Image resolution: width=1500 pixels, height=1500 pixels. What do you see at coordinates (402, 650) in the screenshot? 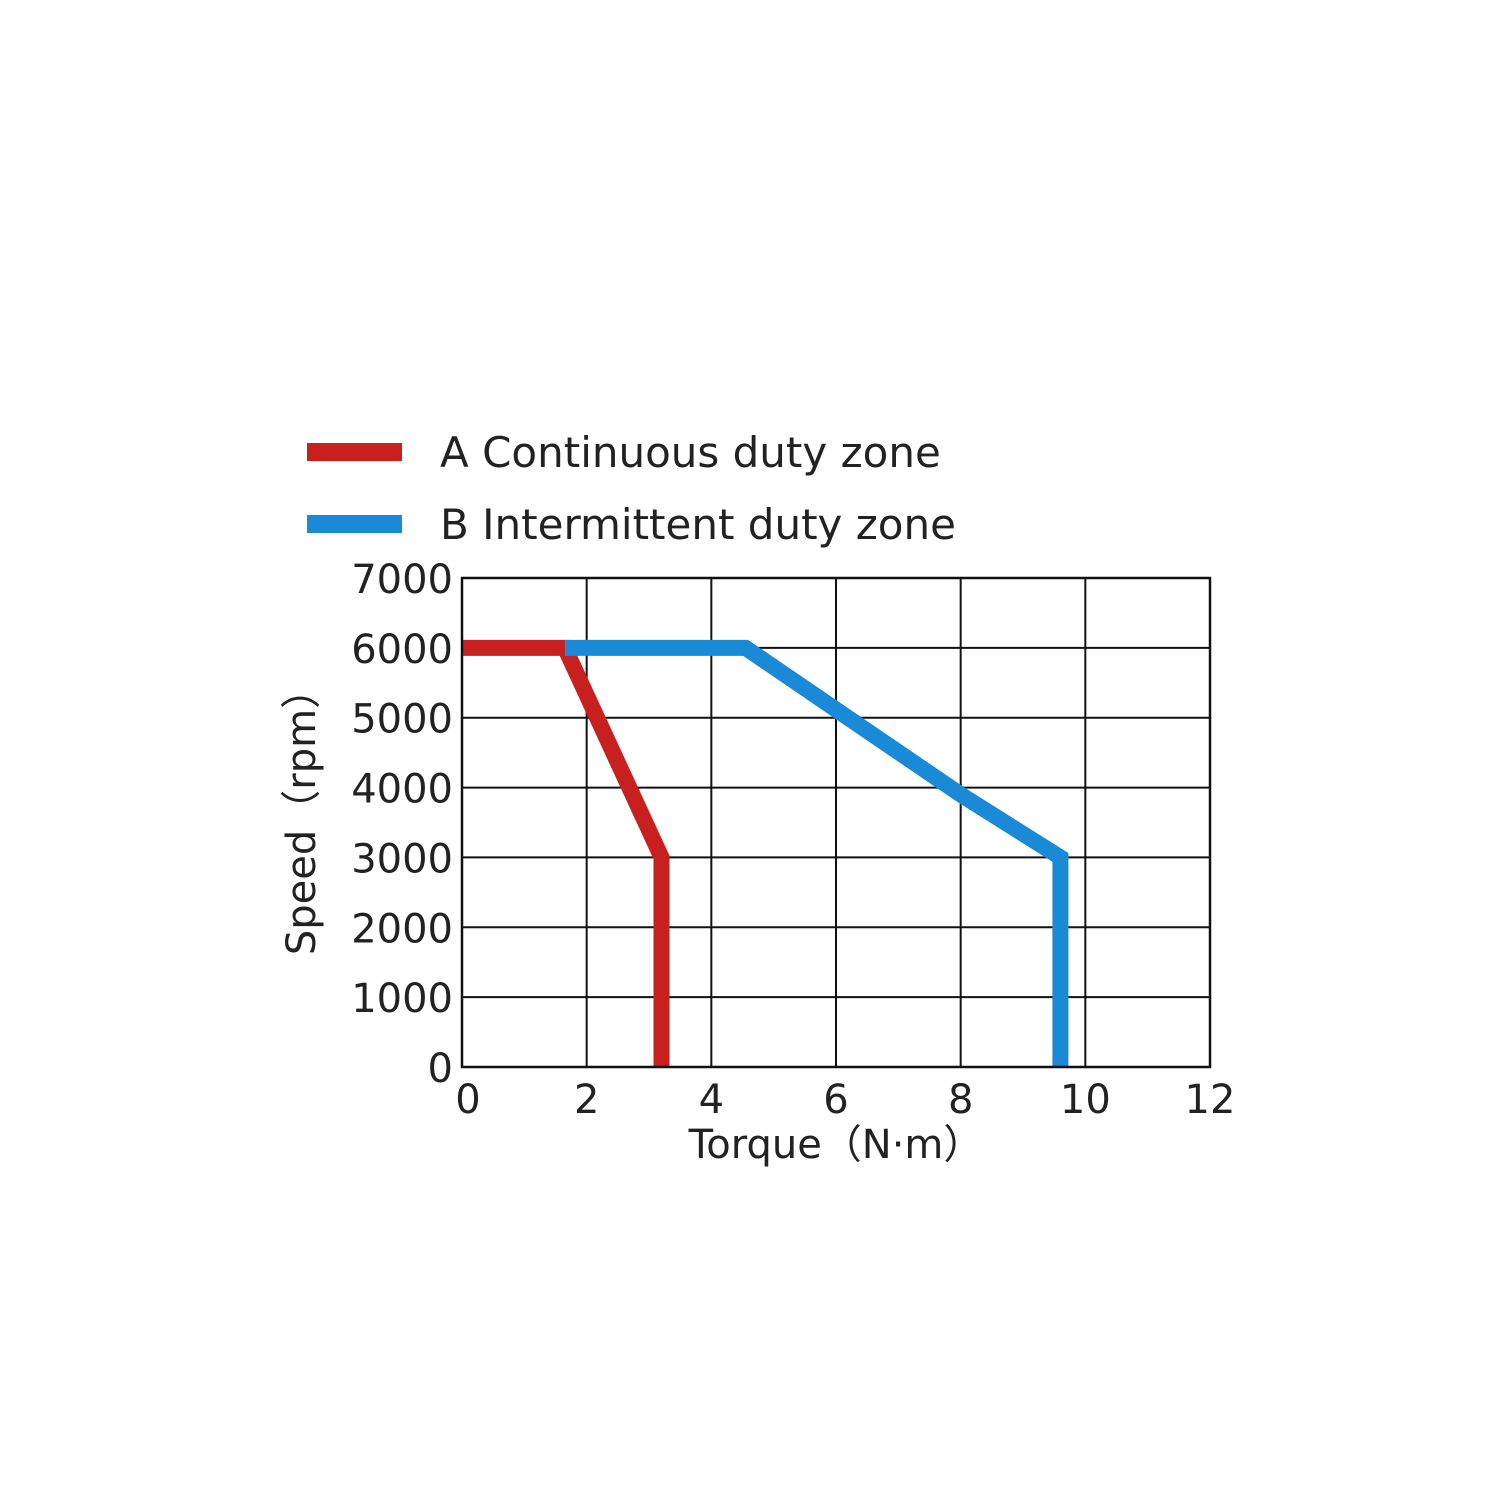
I see `y-tick-label: 6000` at bounding box center [402, 650].